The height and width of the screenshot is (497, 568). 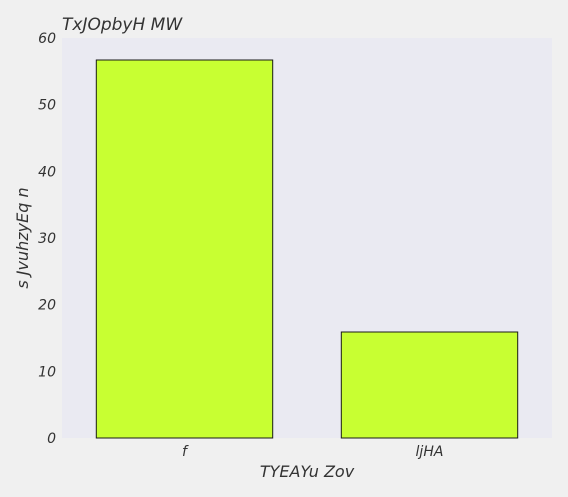 I want to click on y-tick-label: 20, so click(x=47, y=306).